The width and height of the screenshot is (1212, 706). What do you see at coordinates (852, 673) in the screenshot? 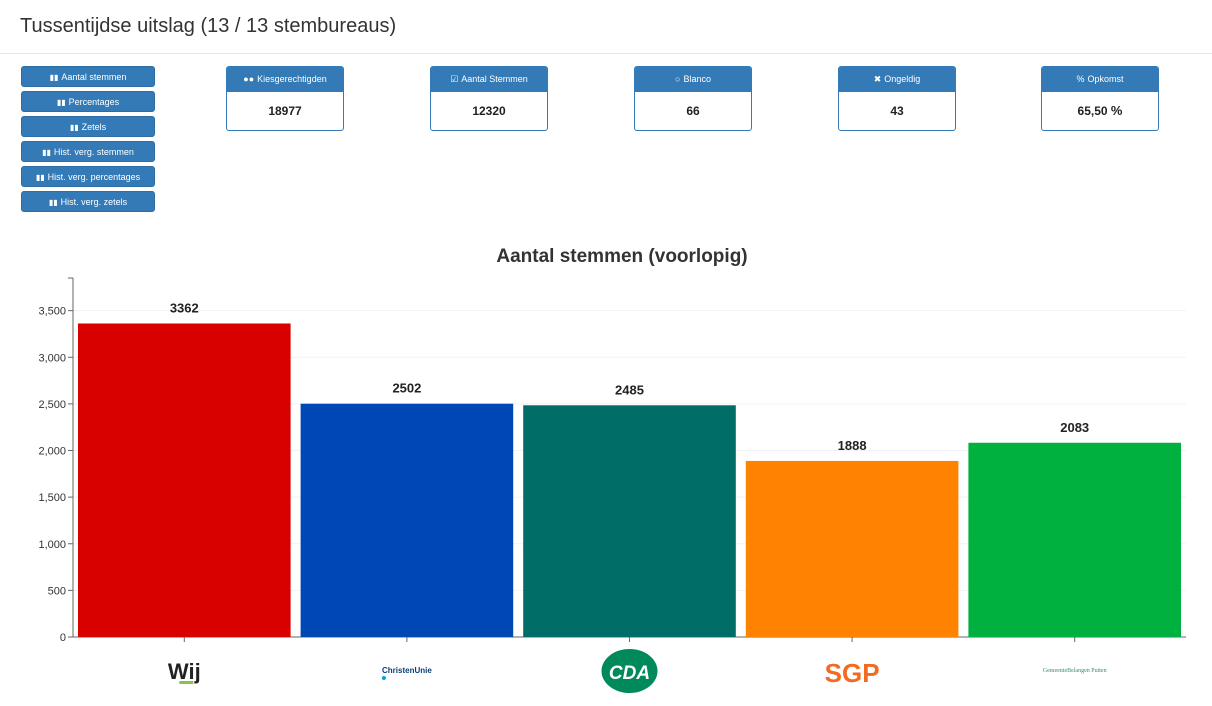
I see `party-logo-sgp: SGP` at bounding box center [852, 673].